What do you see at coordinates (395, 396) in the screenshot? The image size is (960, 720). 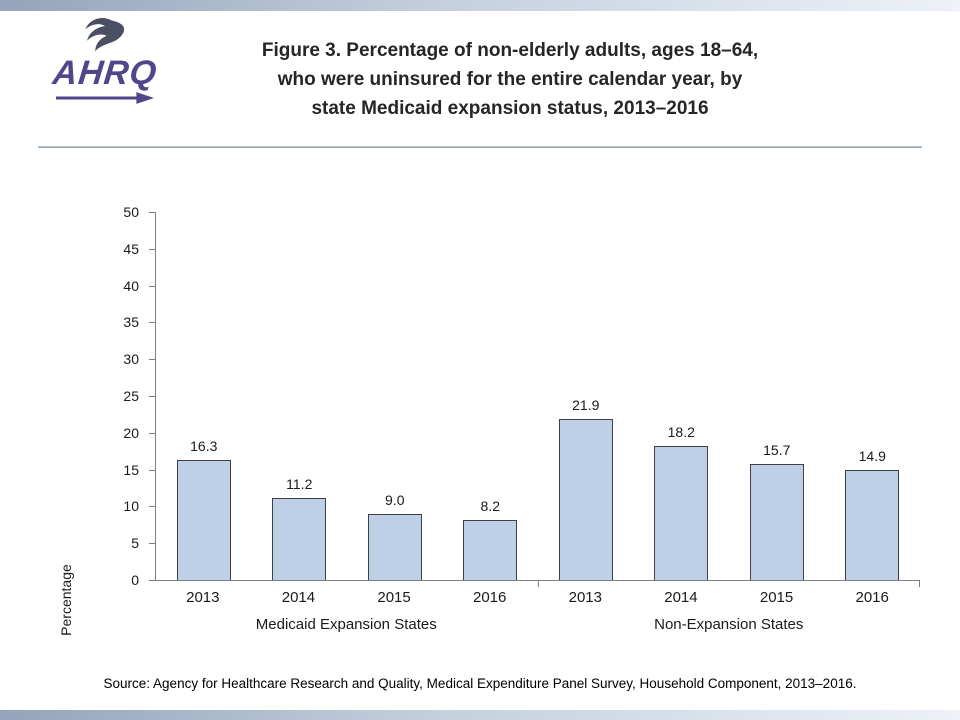 I see `bar-slot: 9.0` at bounding box center [395, 396].